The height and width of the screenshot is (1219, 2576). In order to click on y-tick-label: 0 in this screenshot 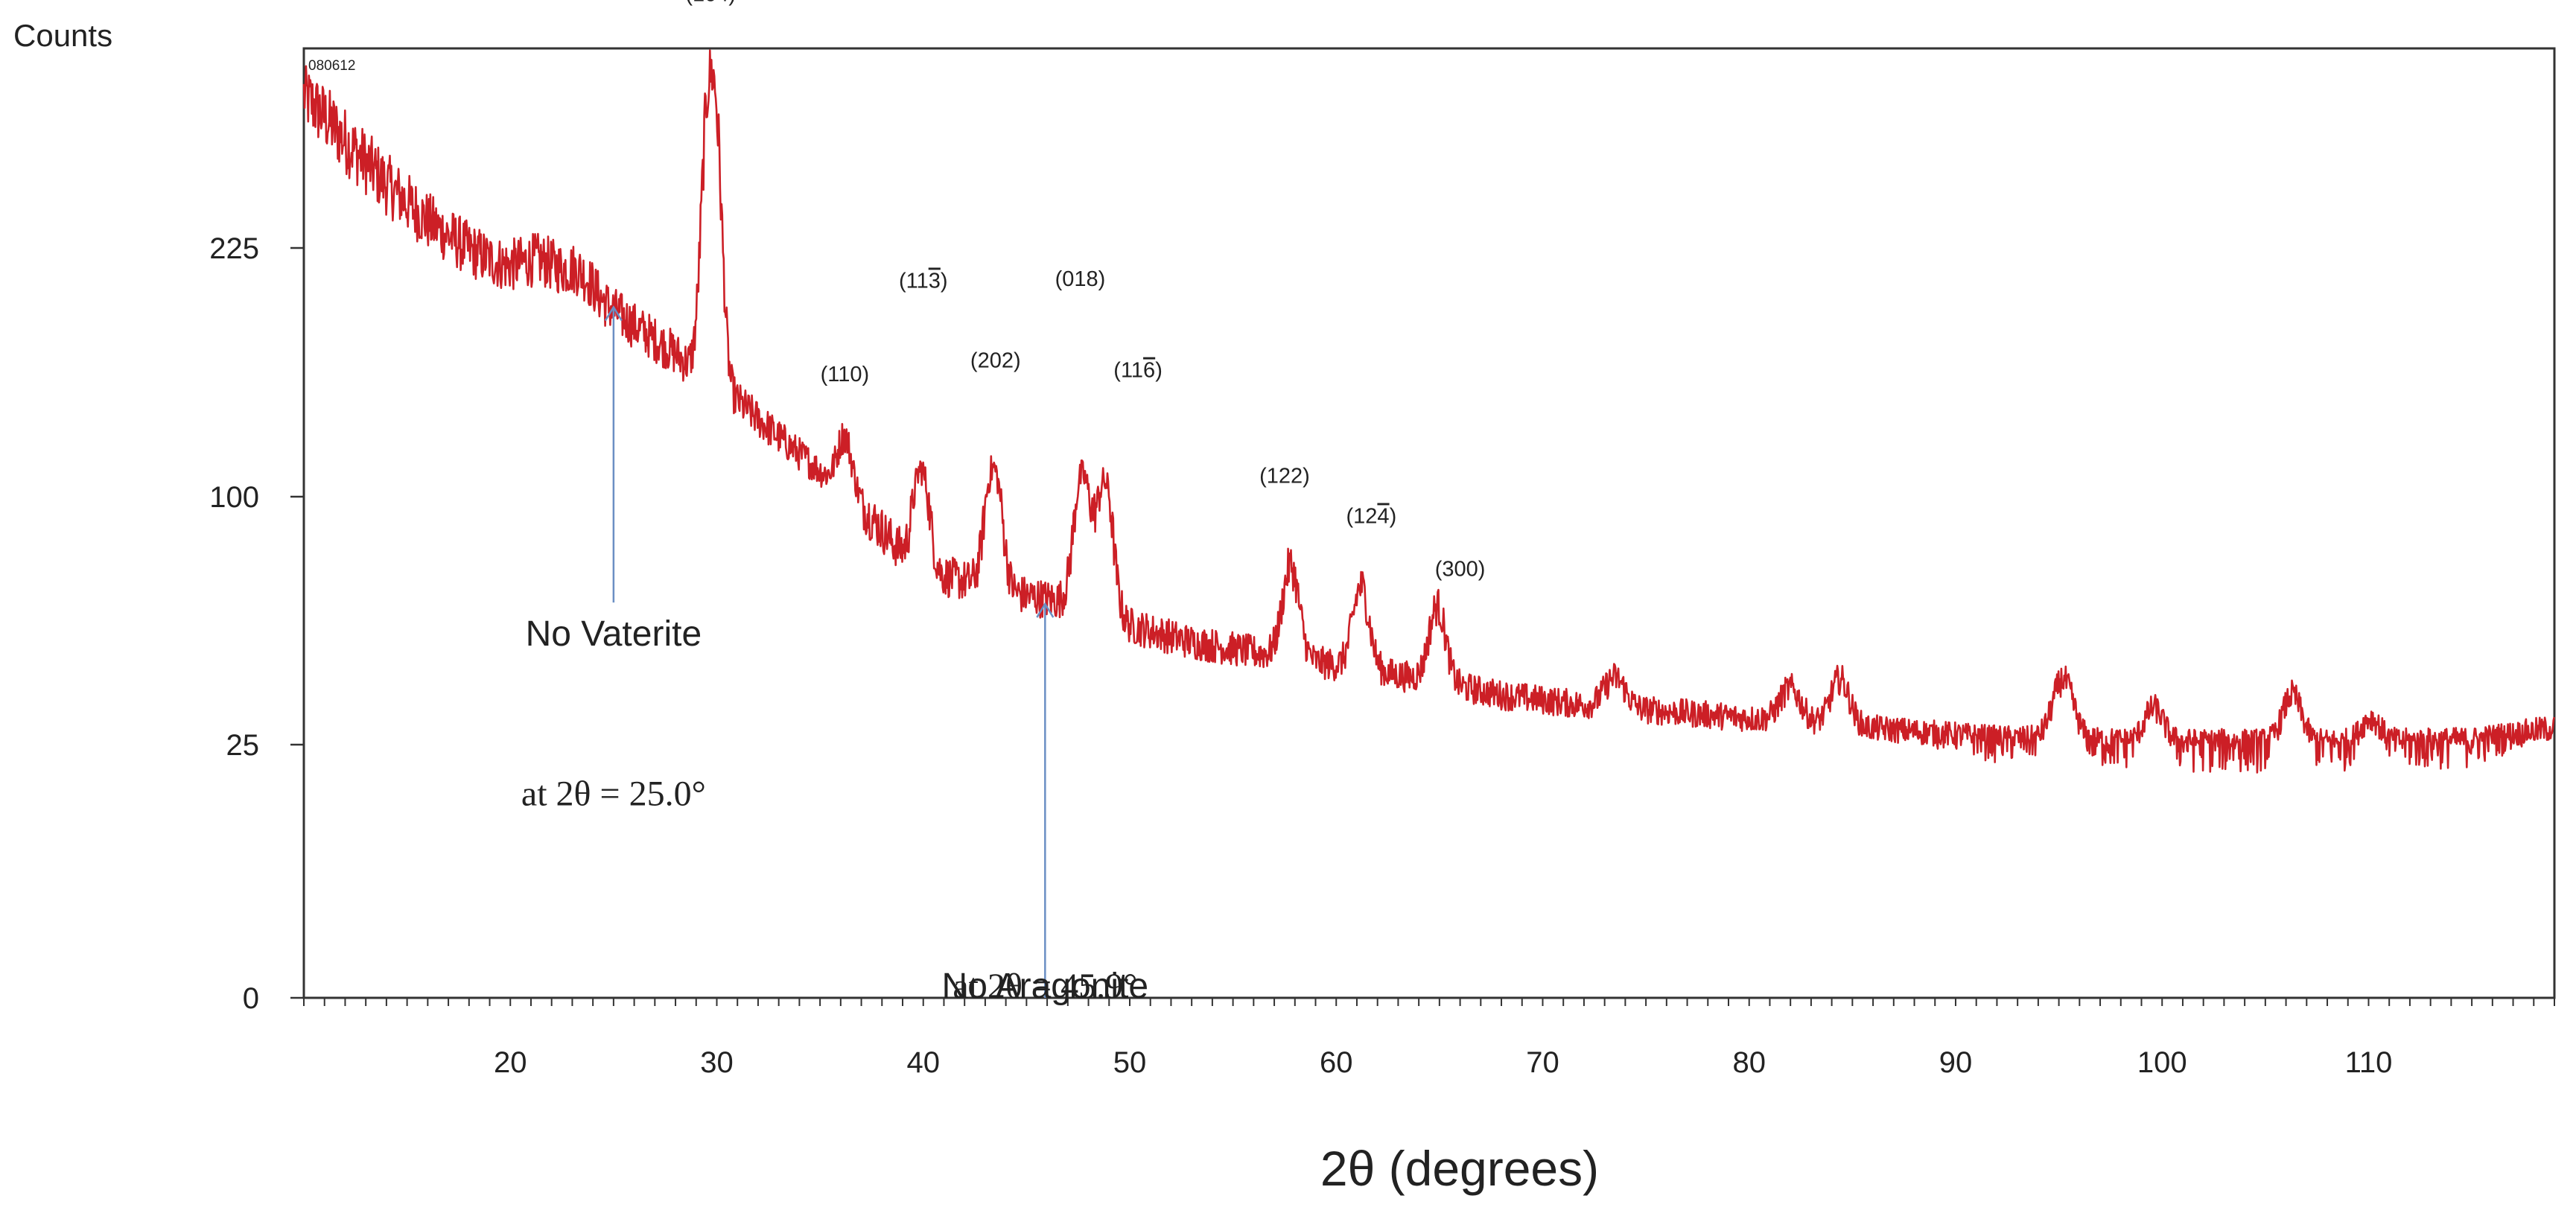, I will do `click(251, 998)`.